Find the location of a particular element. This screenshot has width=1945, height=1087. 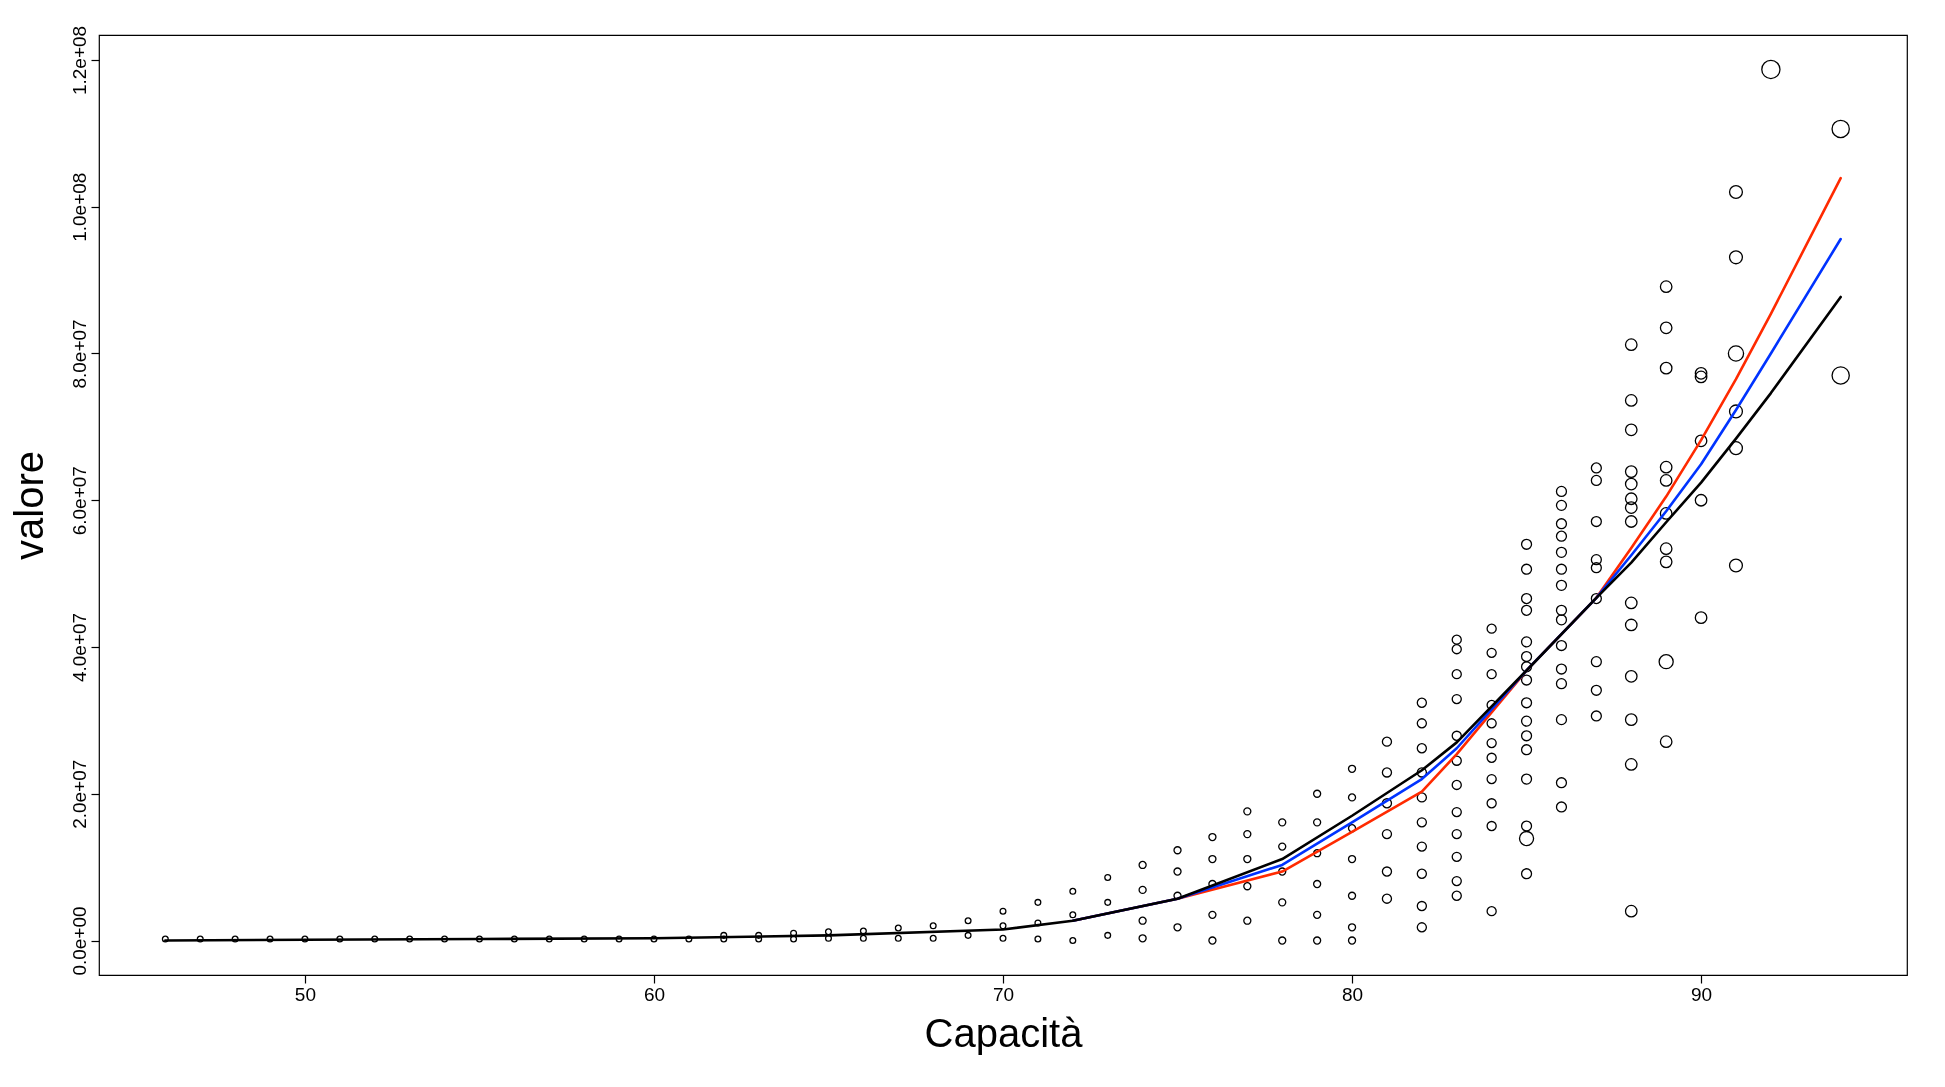

x-tick-label: 70 is located at coordinates (1003, 994).